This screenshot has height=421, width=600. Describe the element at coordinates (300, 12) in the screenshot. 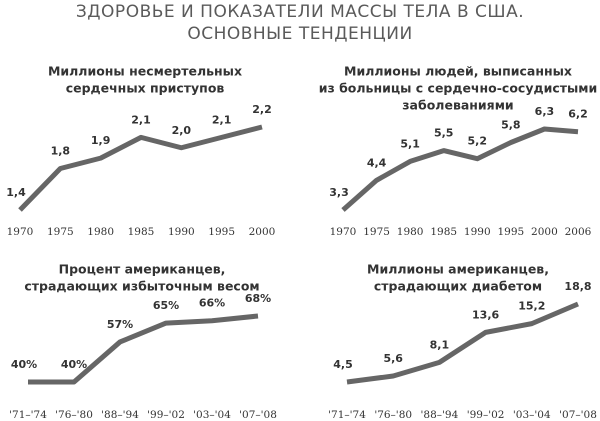

I see `page-title: ЗДОРОВЬЕ И ПОКАЗАТЕЛИ МАССЫ ТЕЛА В США.` at that location.